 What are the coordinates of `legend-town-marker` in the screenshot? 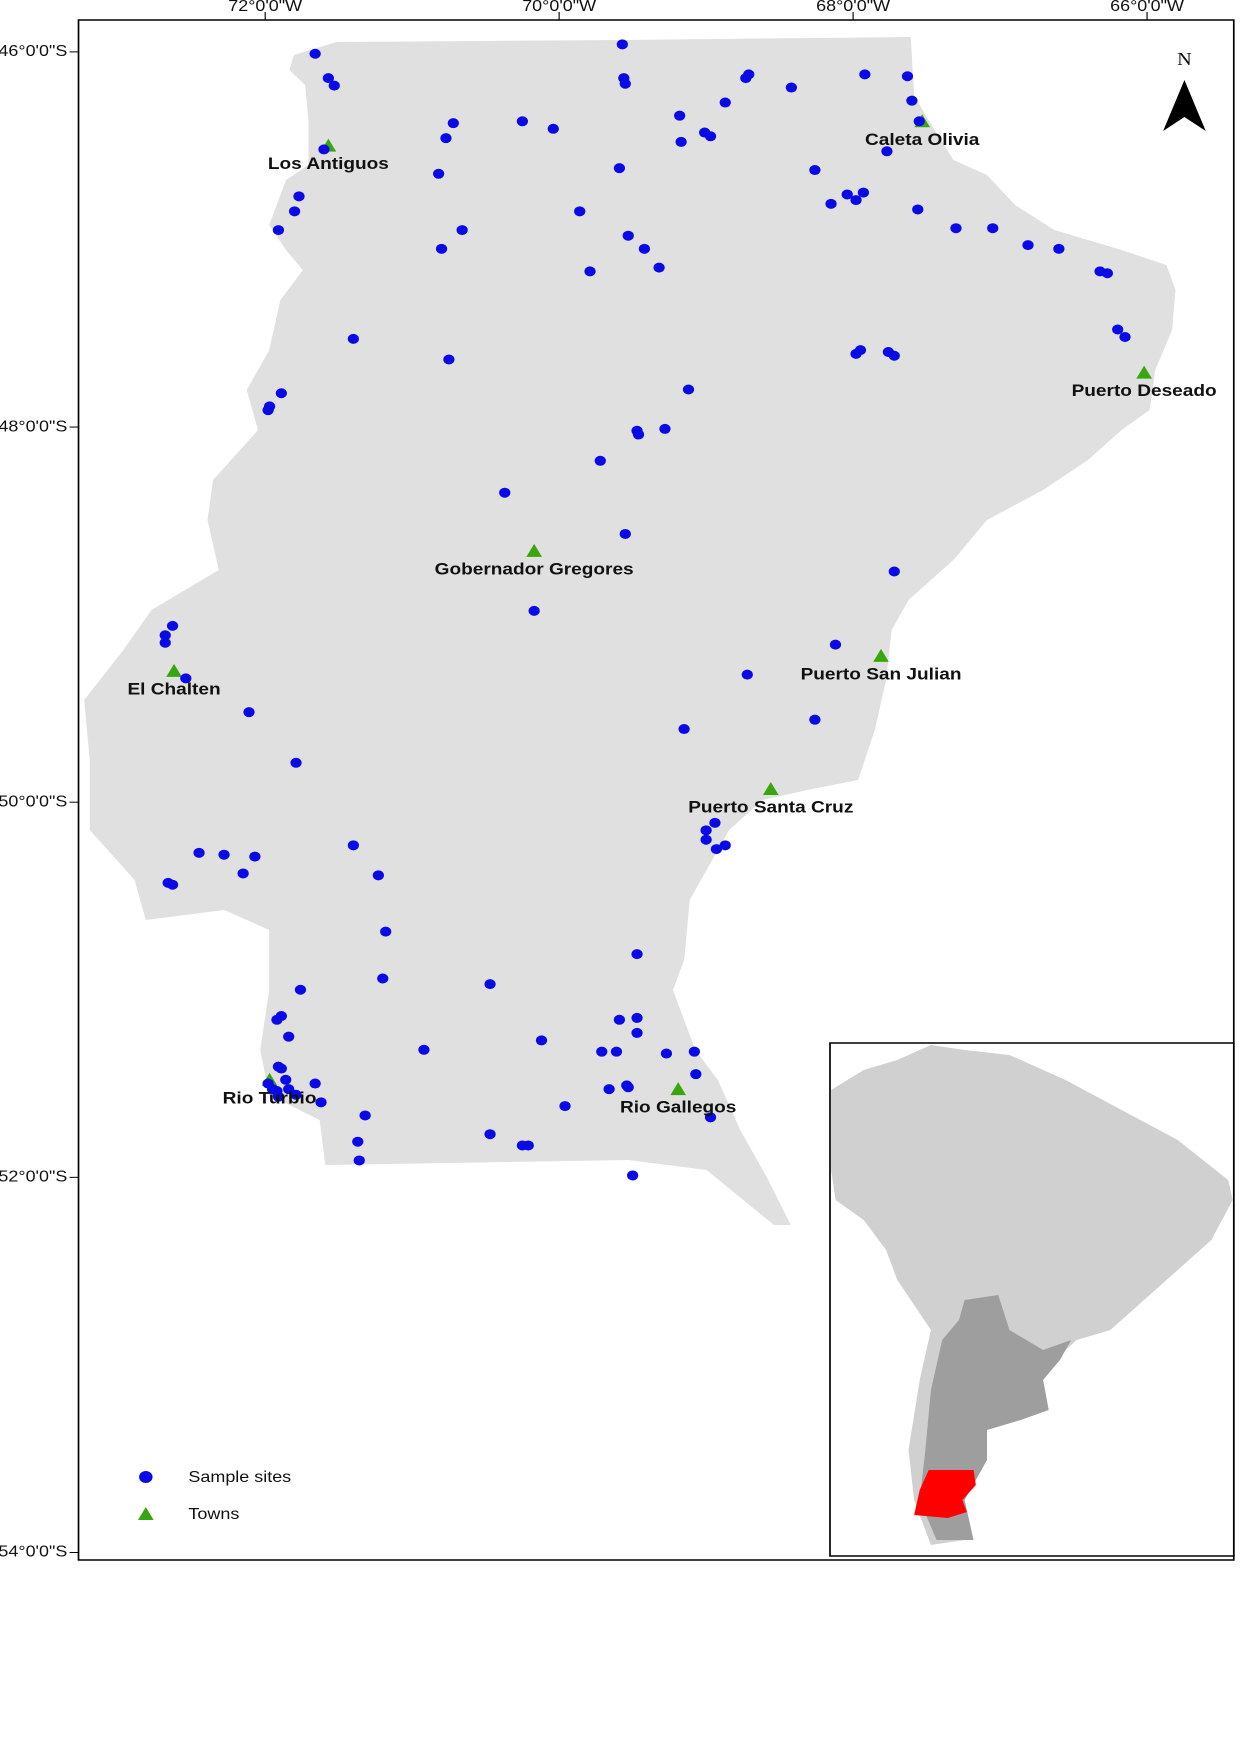 It's located at (145, 1513).